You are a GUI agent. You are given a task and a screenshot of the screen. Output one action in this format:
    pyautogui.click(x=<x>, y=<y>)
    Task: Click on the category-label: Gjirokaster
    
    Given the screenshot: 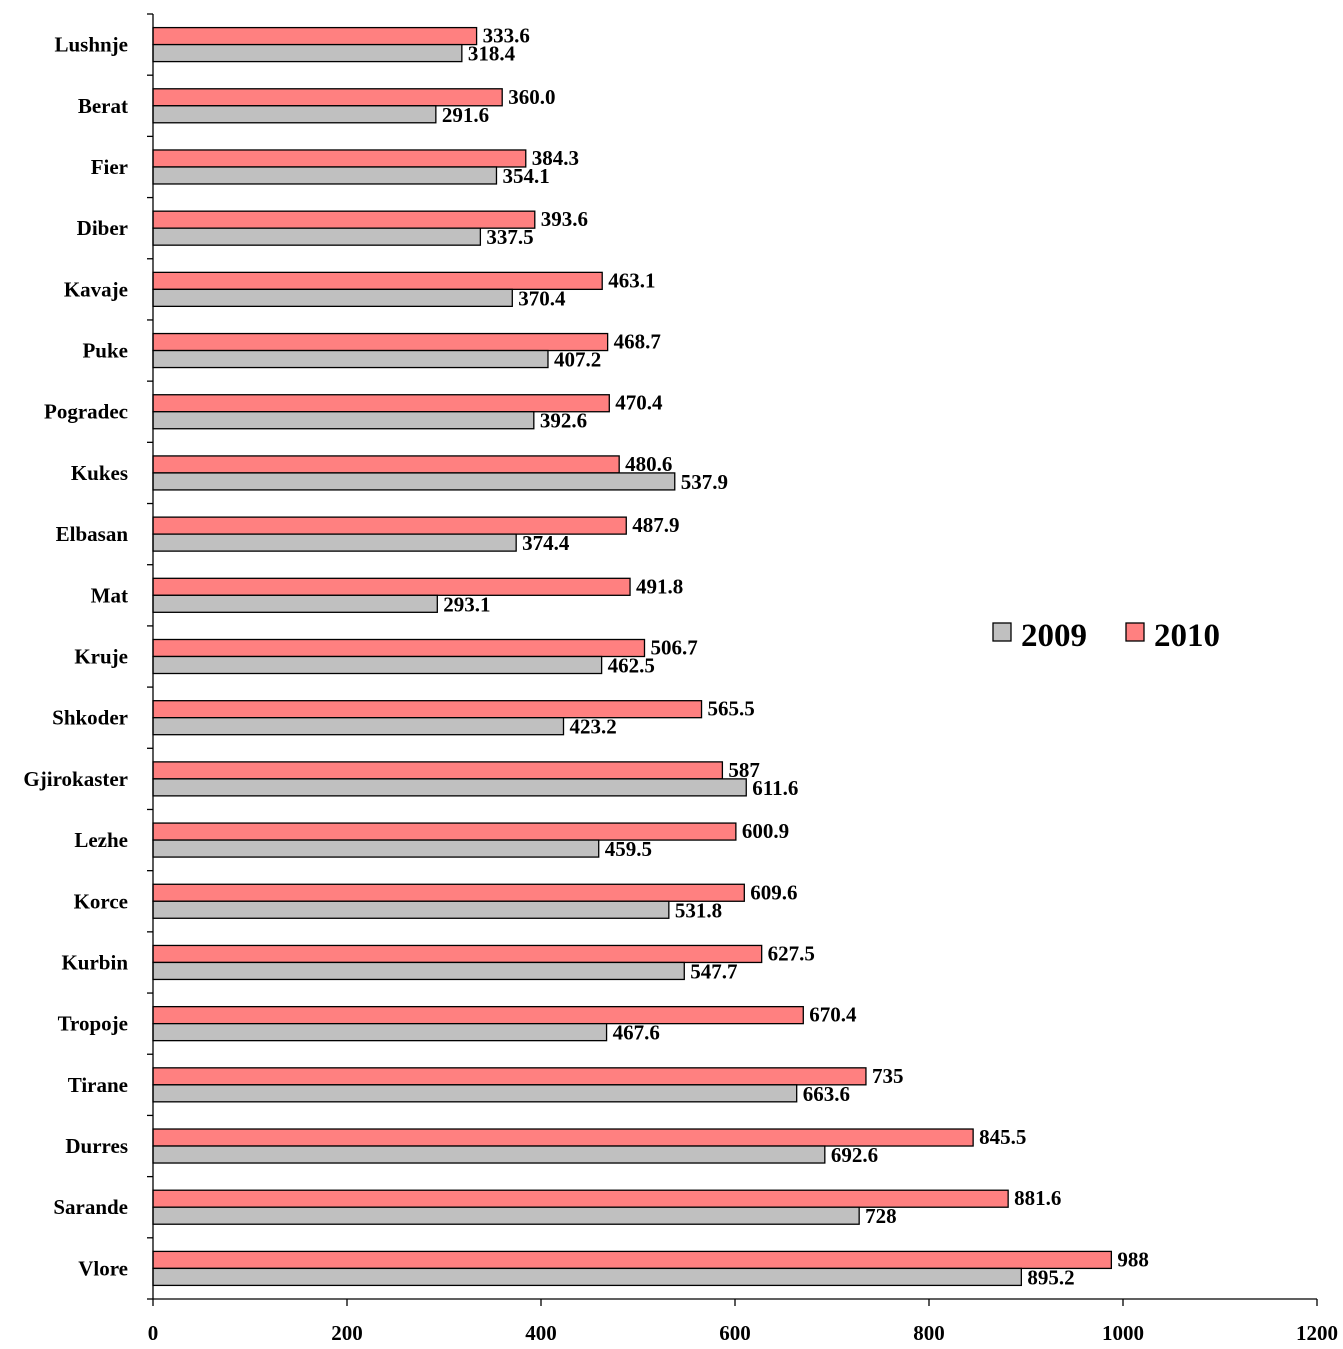 What is the action you would take?
    pyautogui.click(x=75, y=779)
    